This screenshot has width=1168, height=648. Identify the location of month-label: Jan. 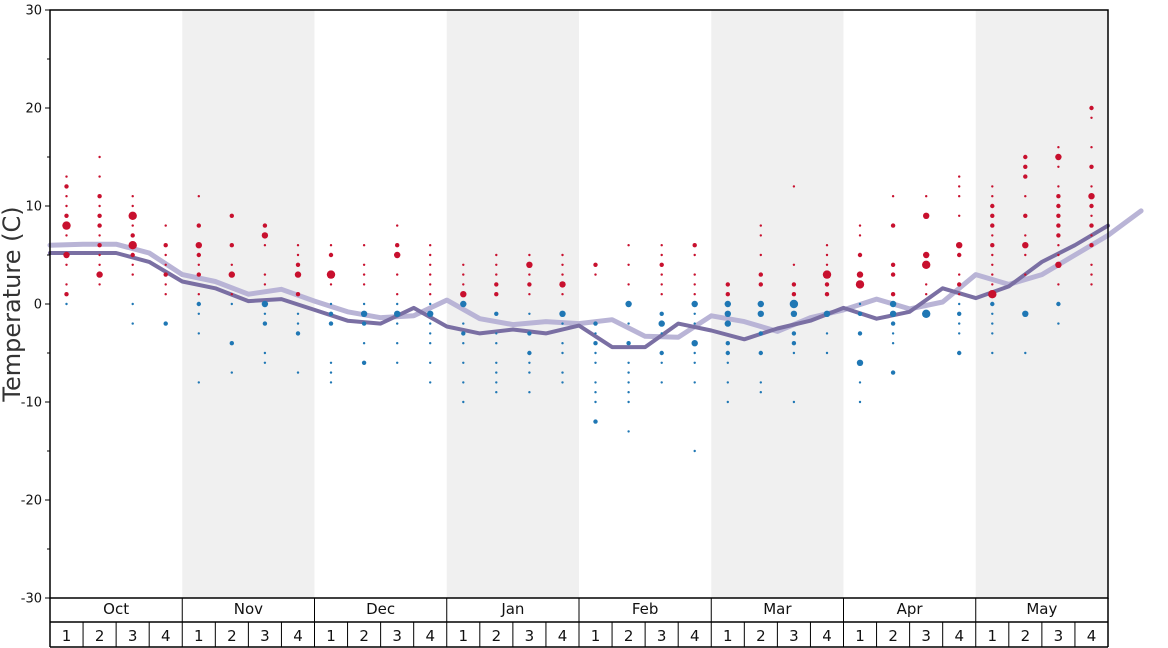
(512, 609).